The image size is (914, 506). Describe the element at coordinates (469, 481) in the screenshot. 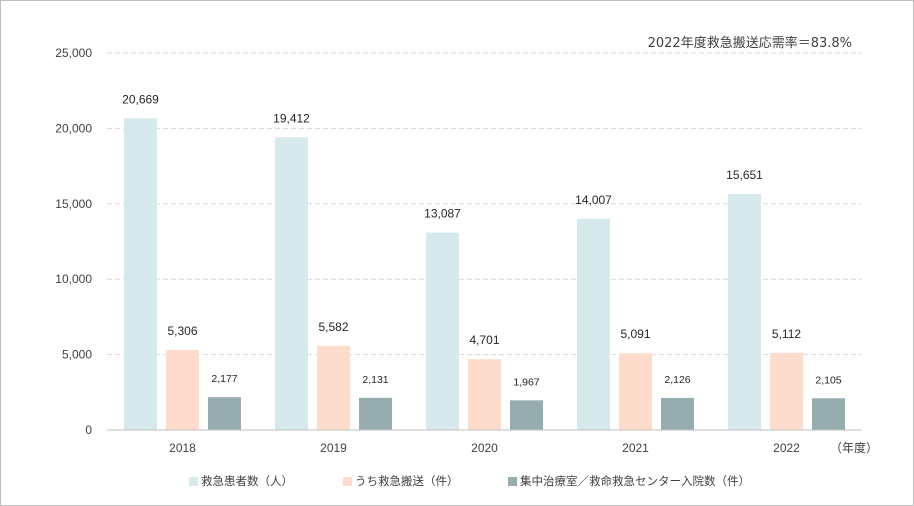

I see `legend: 救急患者数（人） うち救急搬送（件） 集中治療室／救命救急センター入院数（件）` at that location.